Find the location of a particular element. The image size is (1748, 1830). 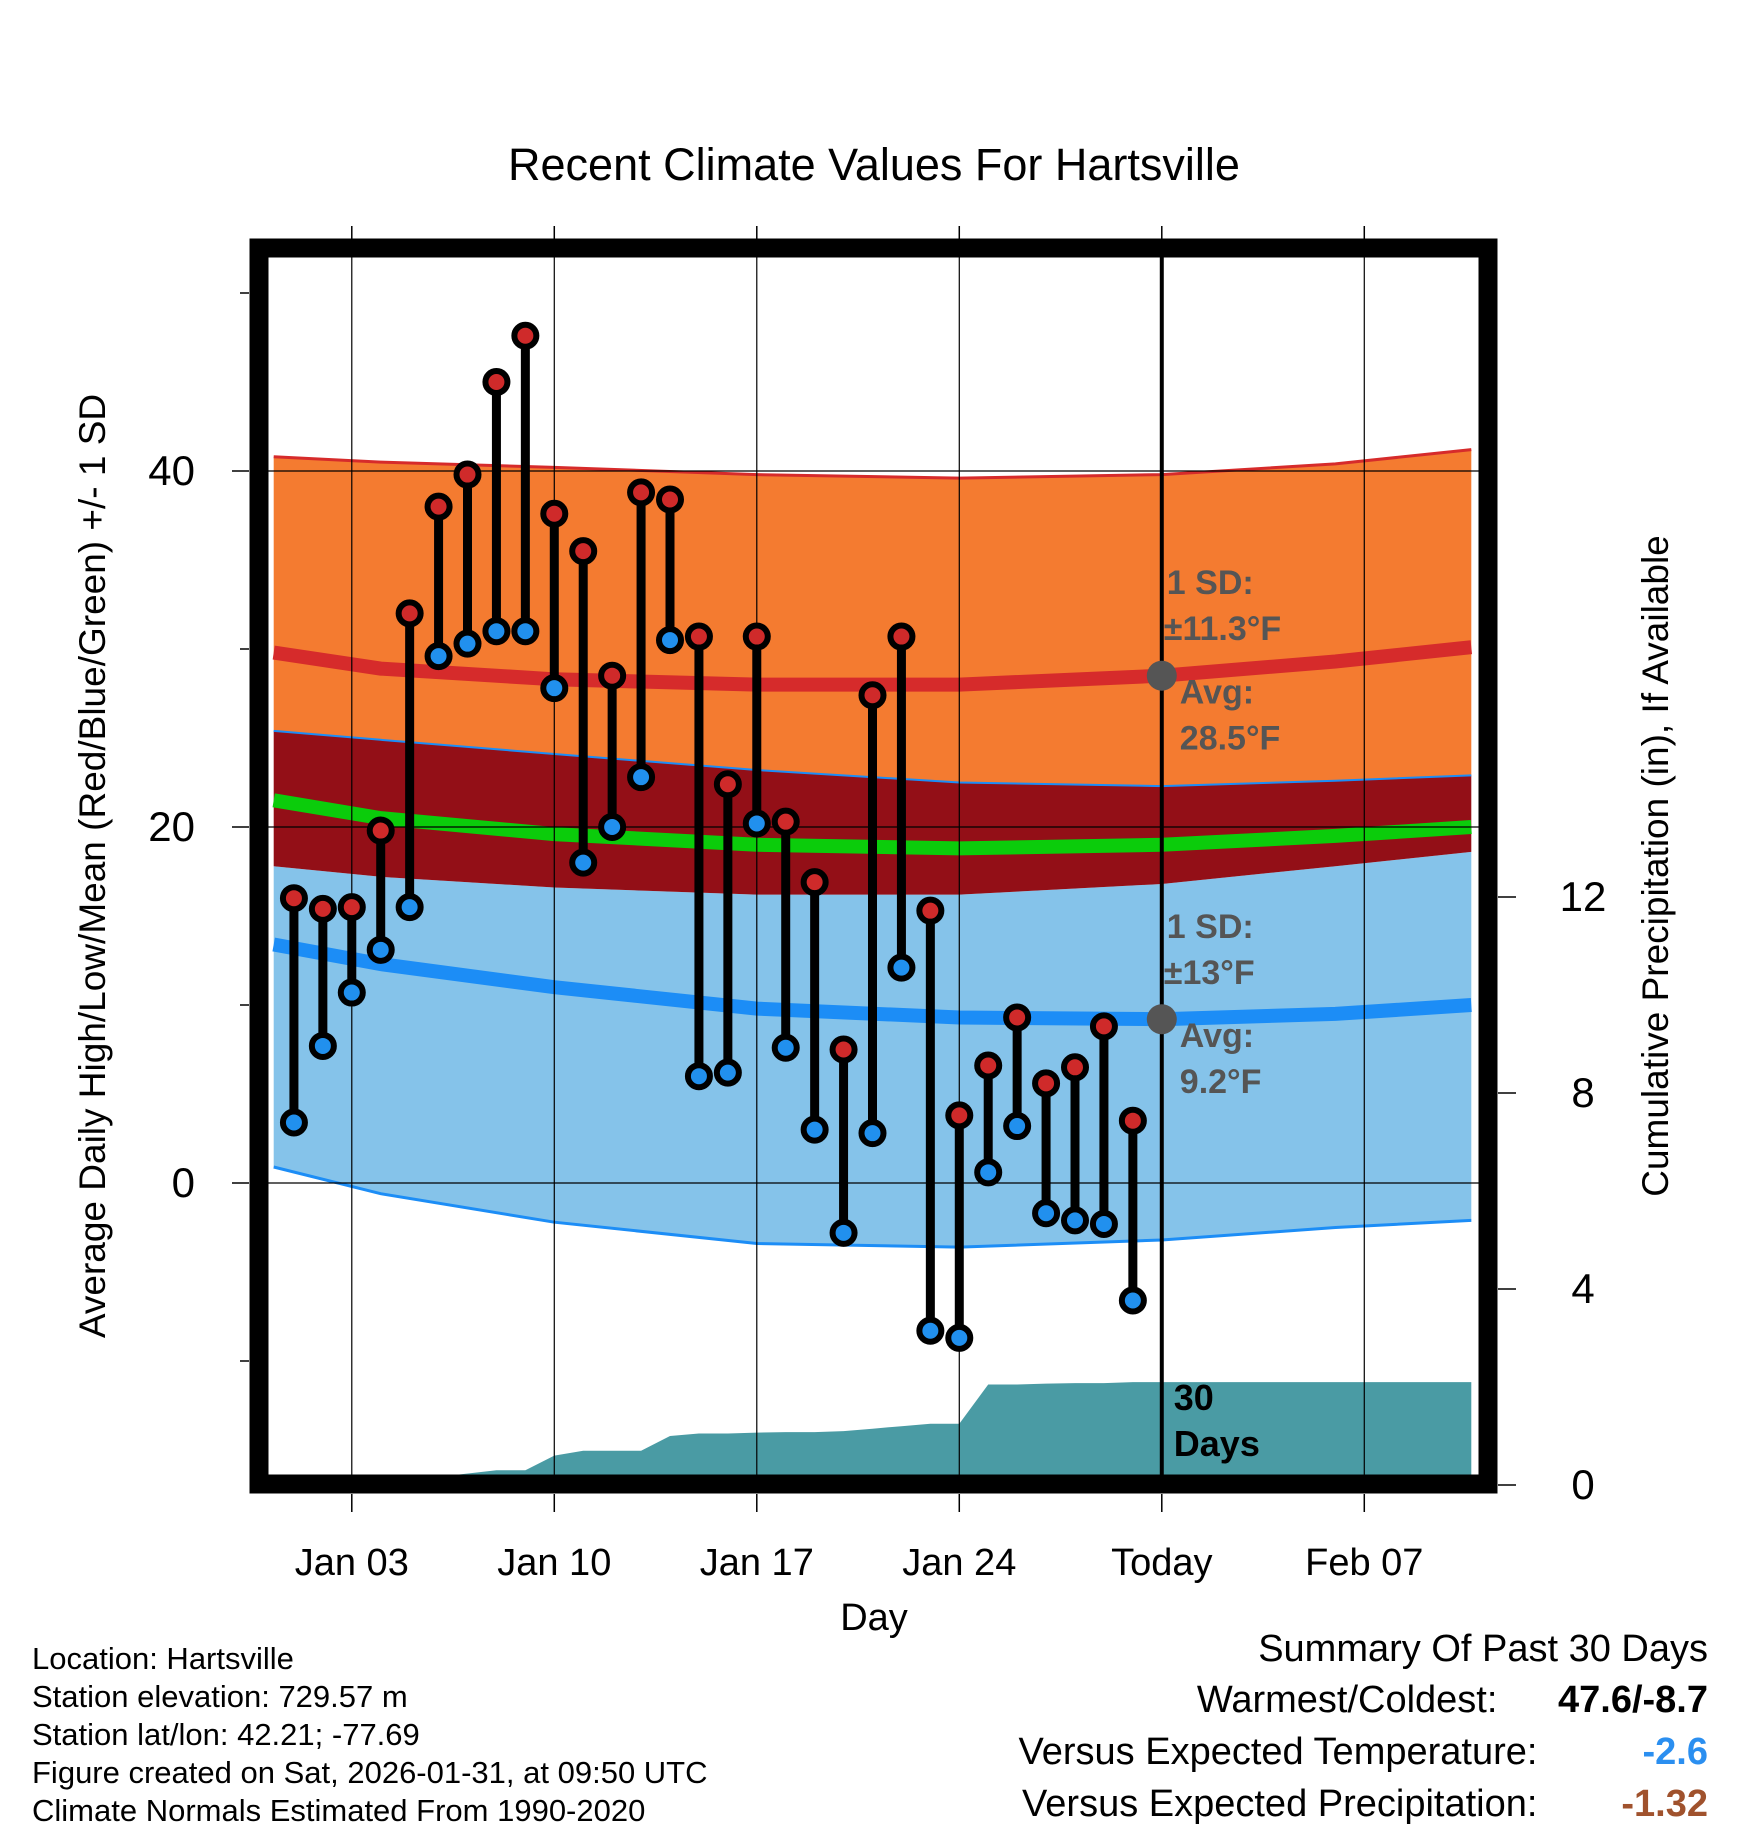

high-avg-dot is located at coordinates (1161, 675).